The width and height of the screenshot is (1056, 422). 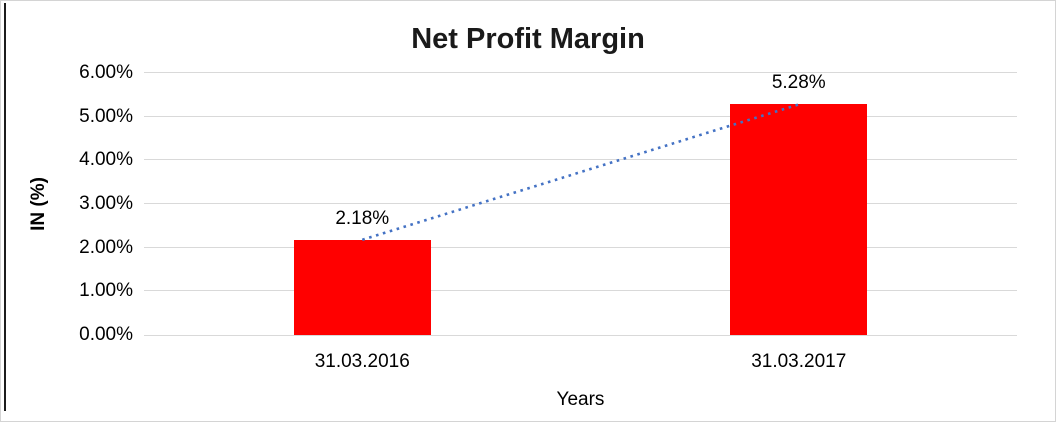 What do you see at coordinates (106, 116) in the screenshot?
I see `y-tick-label: 5.00%` at bounding box center [106, 116].